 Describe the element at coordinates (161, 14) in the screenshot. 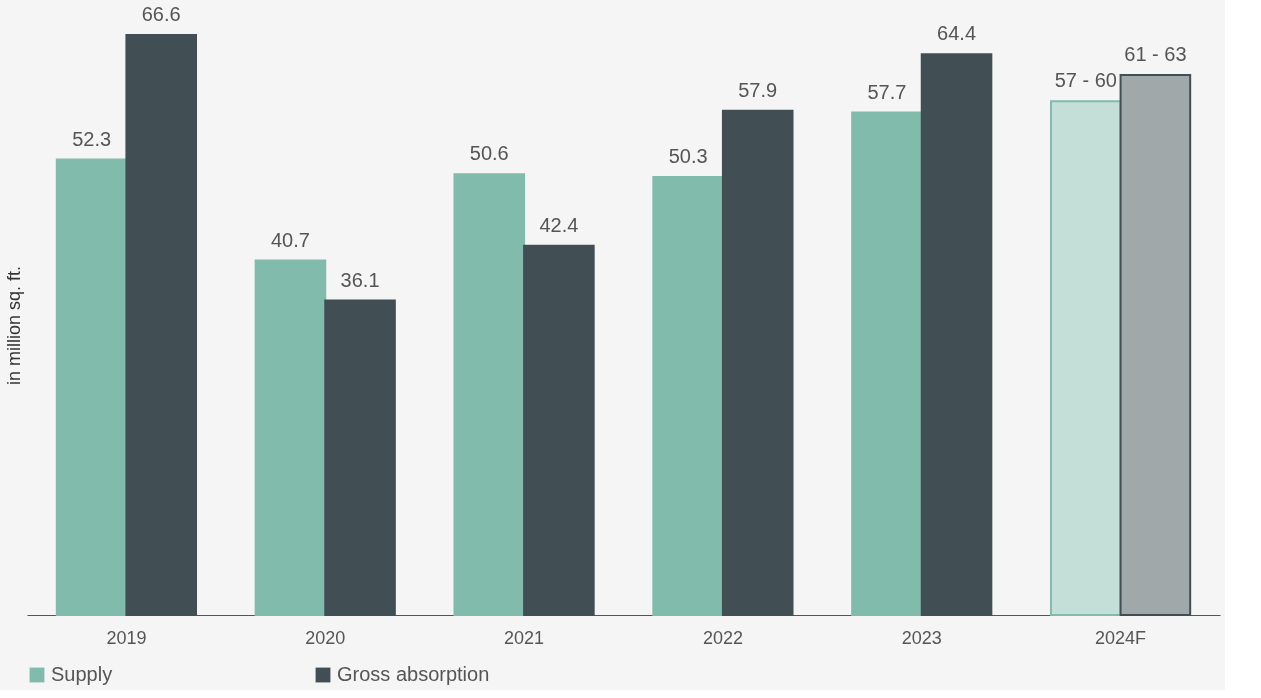

I see `data-label: 66.6` at that location.